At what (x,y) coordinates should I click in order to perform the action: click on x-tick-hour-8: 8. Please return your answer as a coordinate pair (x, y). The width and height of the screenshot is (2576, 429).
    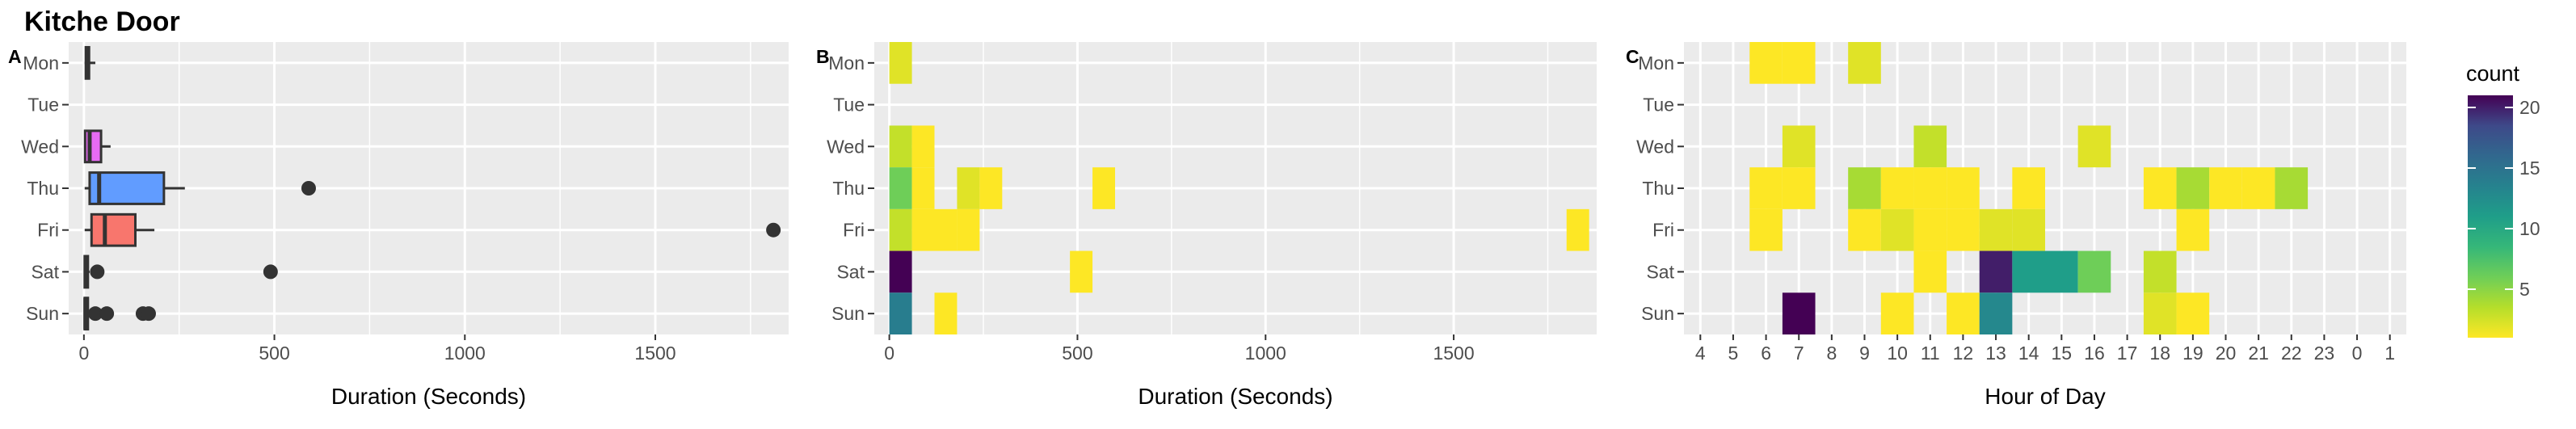
    Looking at the image, I should click on (1831, 353).